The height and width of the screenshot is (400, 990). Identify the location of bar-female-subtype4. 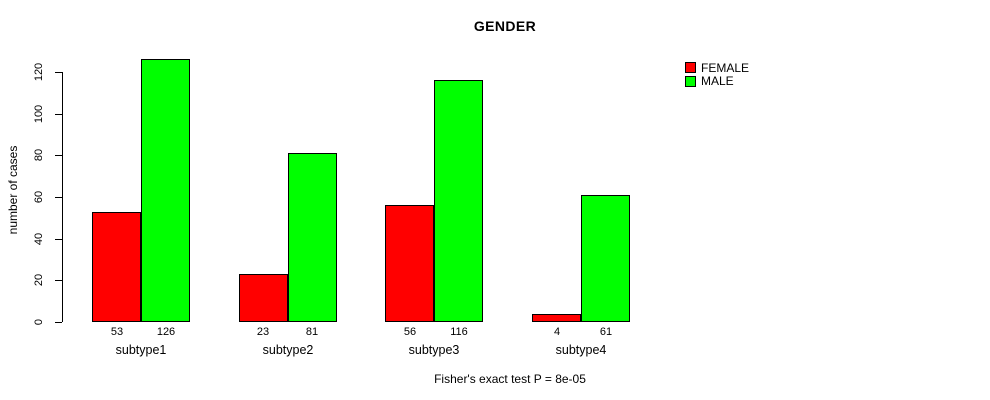
(556, 318).